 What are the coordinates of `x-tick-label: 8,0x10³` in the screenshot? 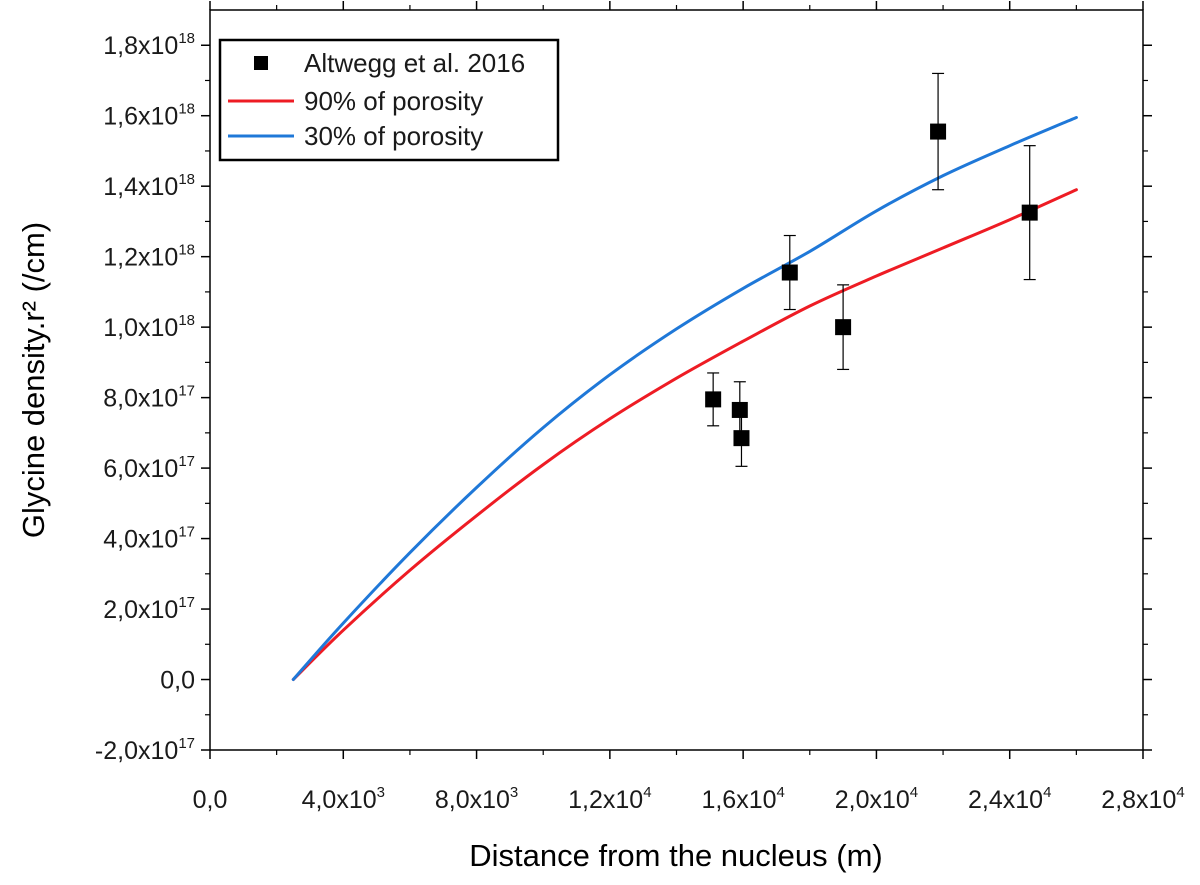 It's located at (476, 799).